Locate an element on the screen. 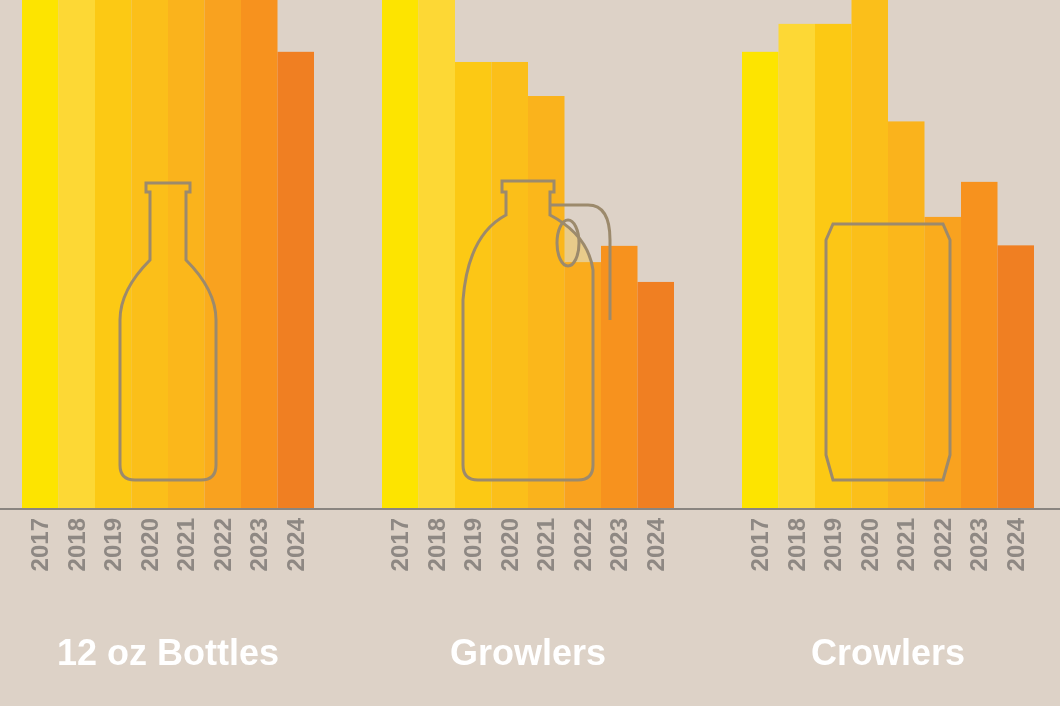  x-axis-title: 12 oz Bottles is located at coordinates (168, 652).